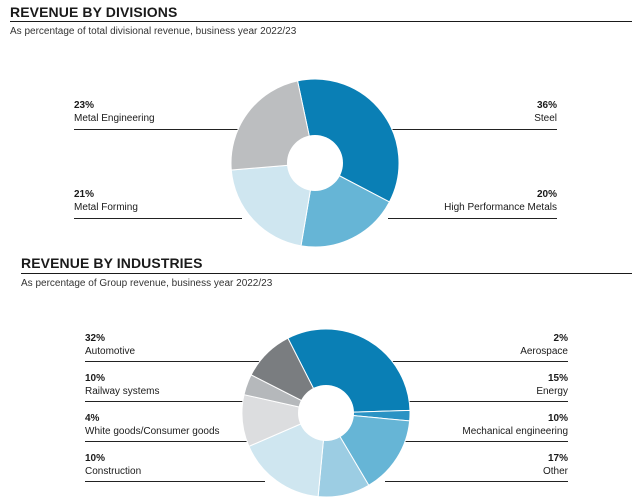  Describe the element at coordinates (557, 458) in the screenshot. I see `legend-value: 17%` at that location.